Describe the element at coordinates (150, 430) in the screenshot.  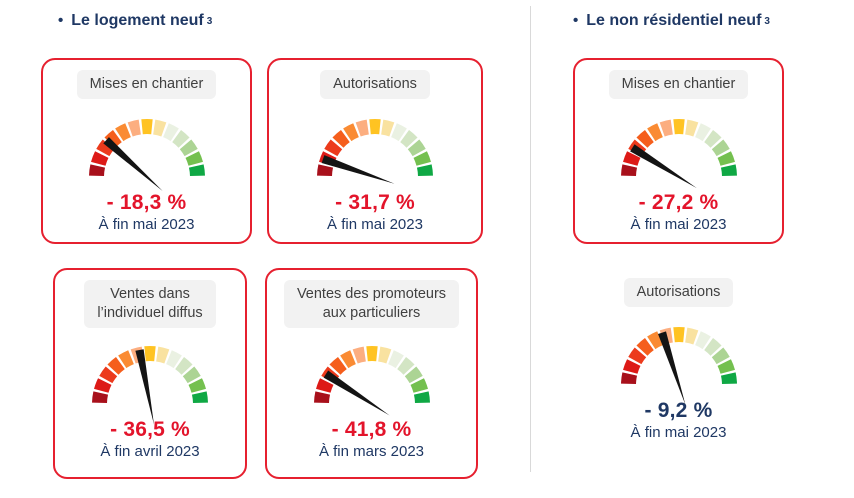
I see `gauge-value: - 36,5 %` at that location.